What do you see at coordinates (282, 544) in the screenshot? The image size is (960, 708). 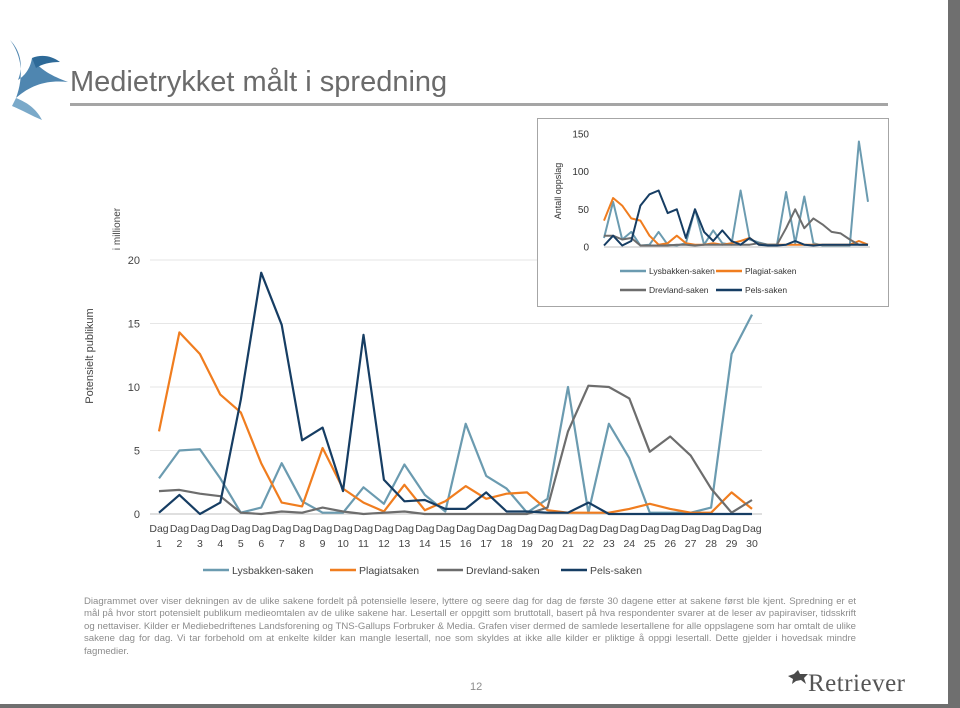 I see `x-tick-label-number: 7` at bounding box center [282, 544].